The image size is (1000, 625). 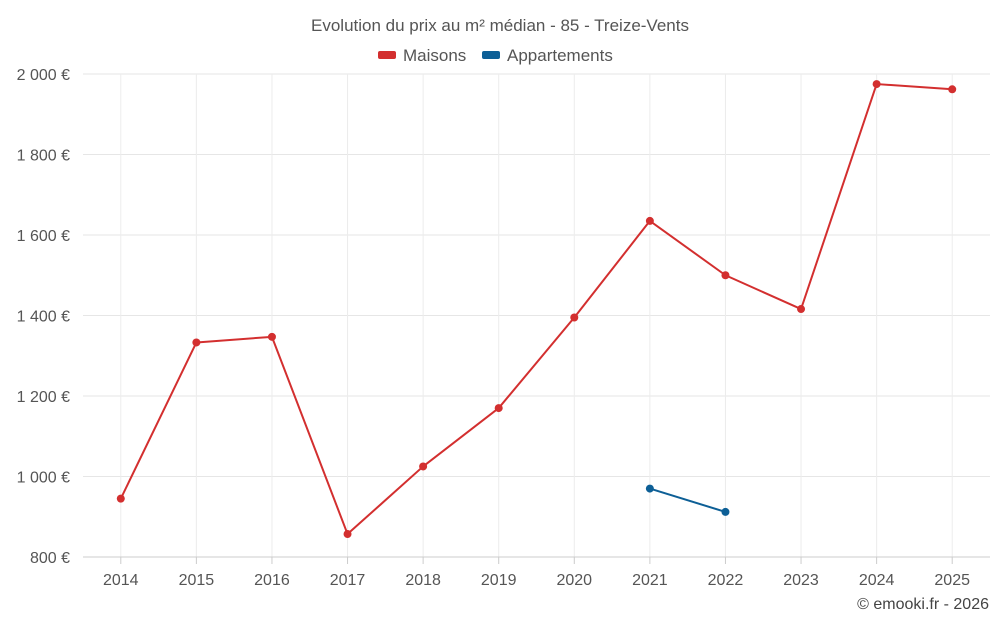 I want to click on y-tick-label: 2 000 €, so click(x=43, y=75).